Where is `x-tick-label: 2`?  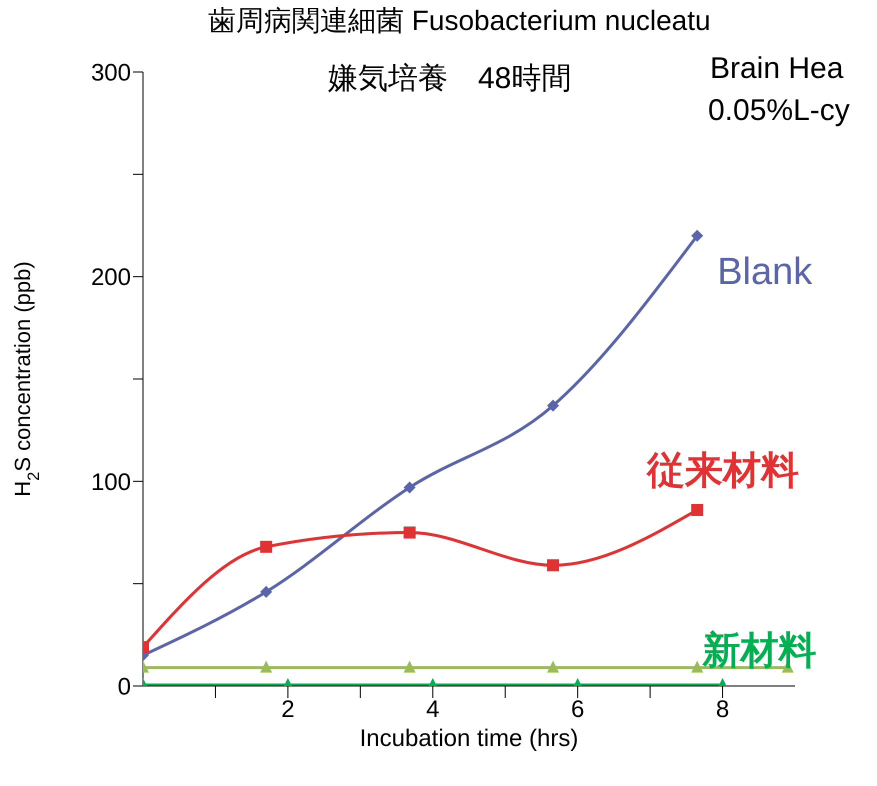
x-tick-label: 2 is located at coordinates (288, 710).